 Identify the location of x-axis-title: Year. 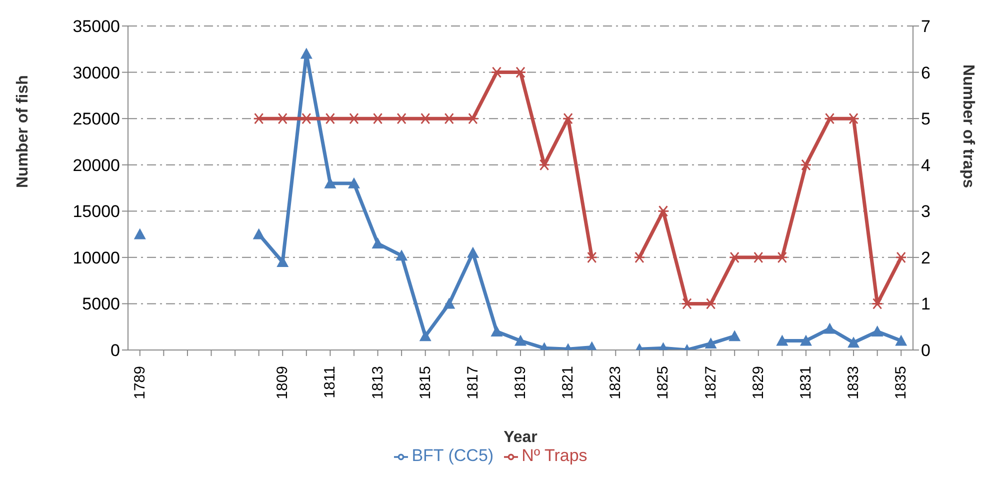
(521, 437).